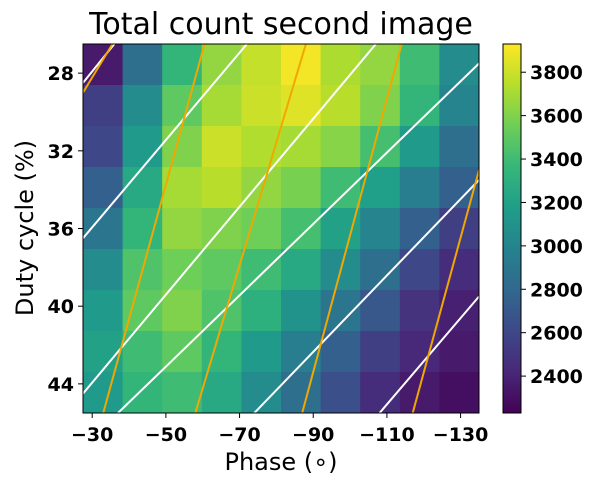 This screenshot has width=600, height=488. Describe the element at coordinates (556, 334) in the screenshot. I see `colorbar-tick-label: 2600` at that location.